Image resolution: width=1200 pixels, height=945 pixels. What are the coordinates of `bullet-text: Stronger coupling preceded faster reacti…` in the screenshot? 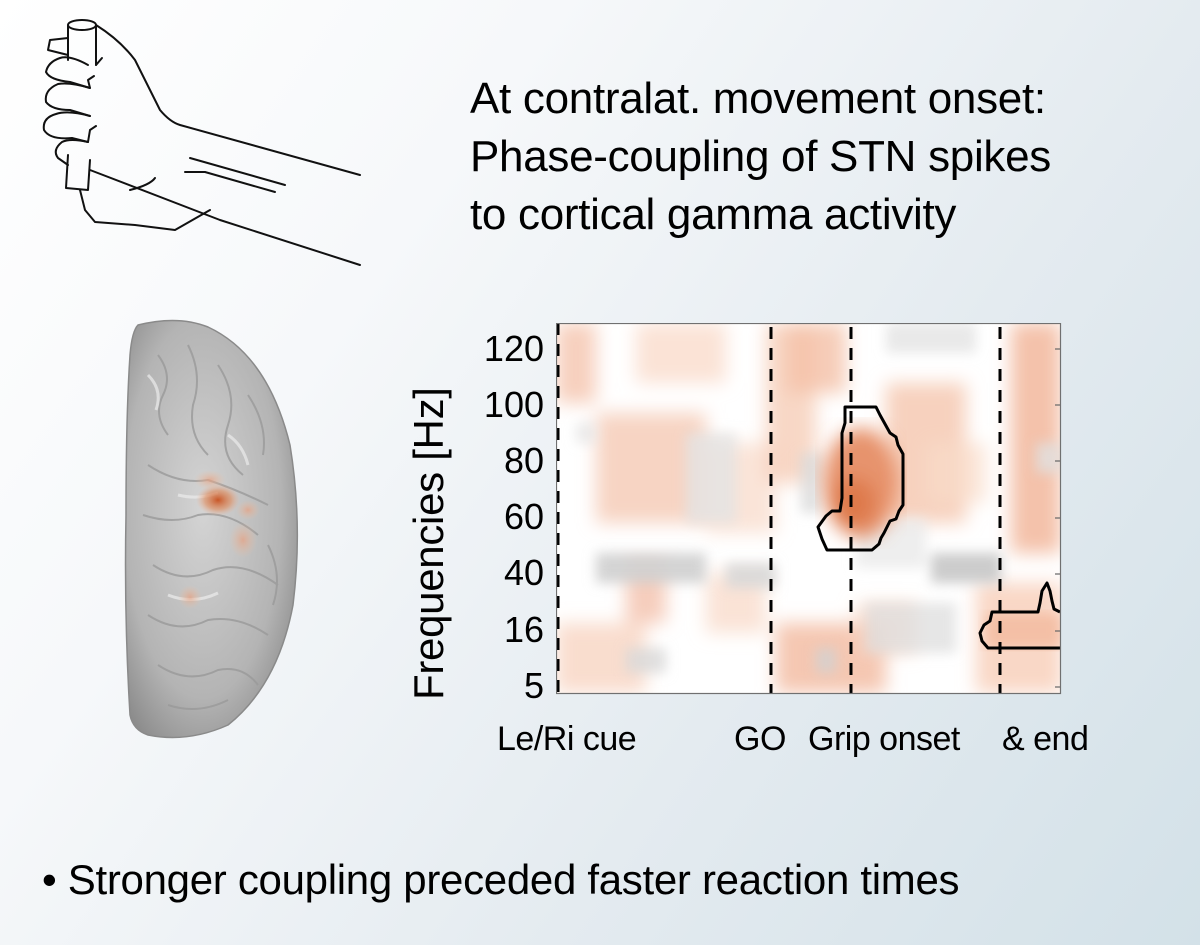 It's located at (513, 879).